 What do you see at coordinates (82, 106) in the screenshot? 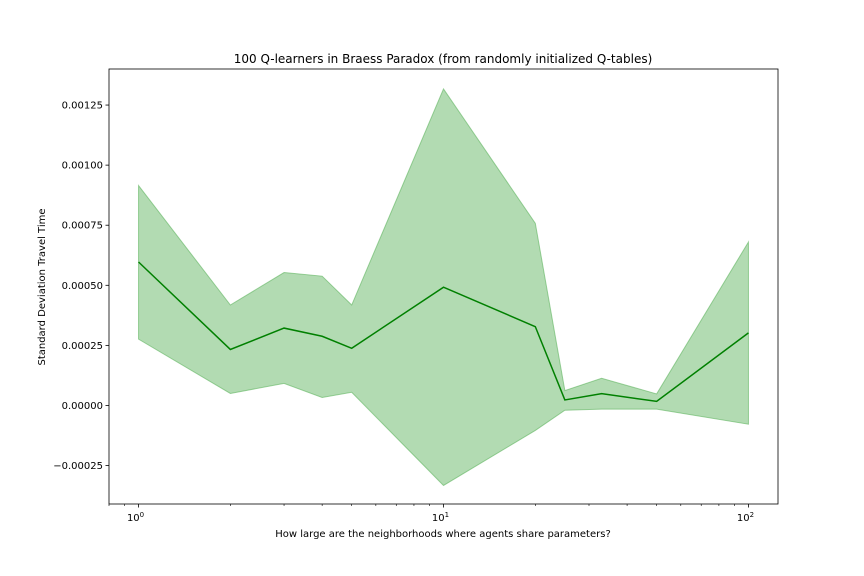
I see `y-tick-label: 0.00125` at bounding box center [82, 106].